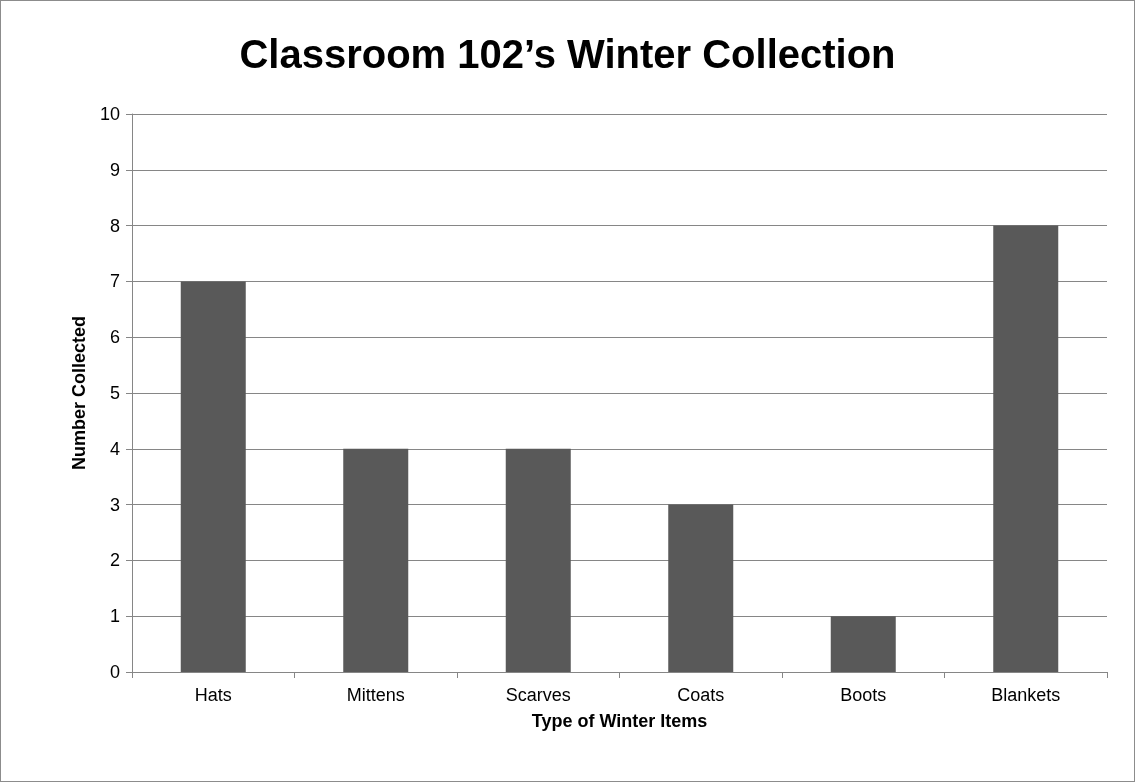 This screenshot has height=782, width=1135. What do you see at coordinates (114, 337) in the screenshot?
I see `y-tick-label: 6` at bounding box center [114, 337].